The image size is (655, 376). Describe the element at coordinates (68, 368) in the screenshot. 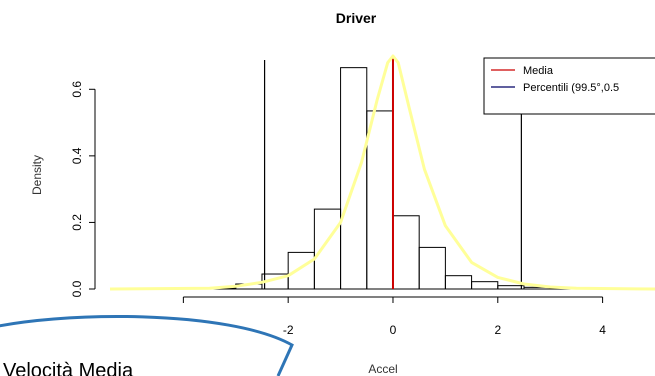

I see `callout-text: Velocità Media` at that location.